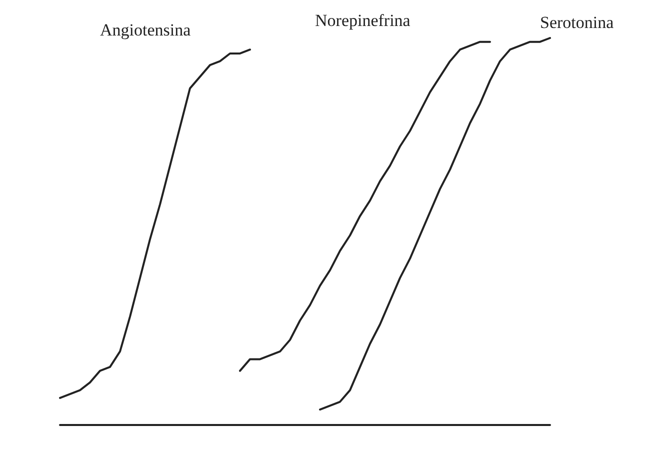  What do you see at coordinates (146, 30) in the screenshot?
I see `series-label: Angiotensina` at bounding box center [146, 30].